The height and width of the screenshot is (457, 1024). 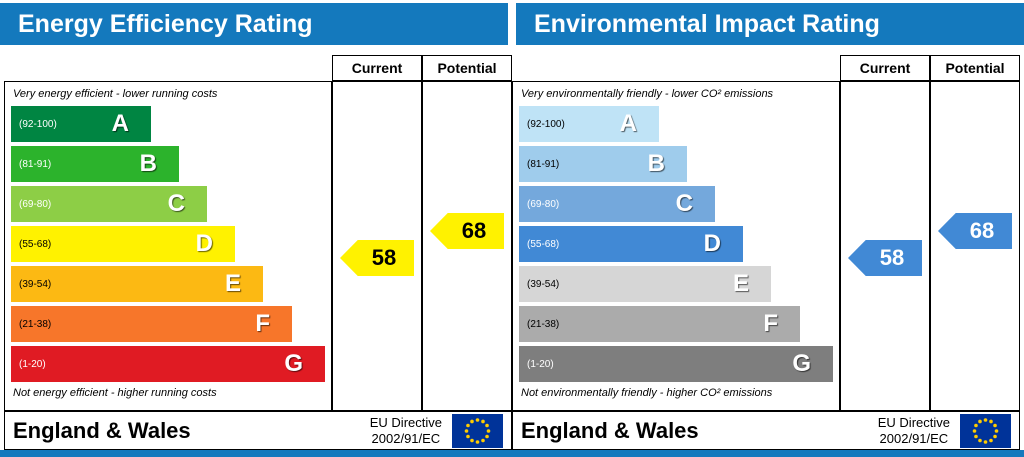 What do you see at coordinates (770, 24) in the screenshot?
I see `environmental-rating-title: Environmental Impact Rating` at bounding box center [770, 24].